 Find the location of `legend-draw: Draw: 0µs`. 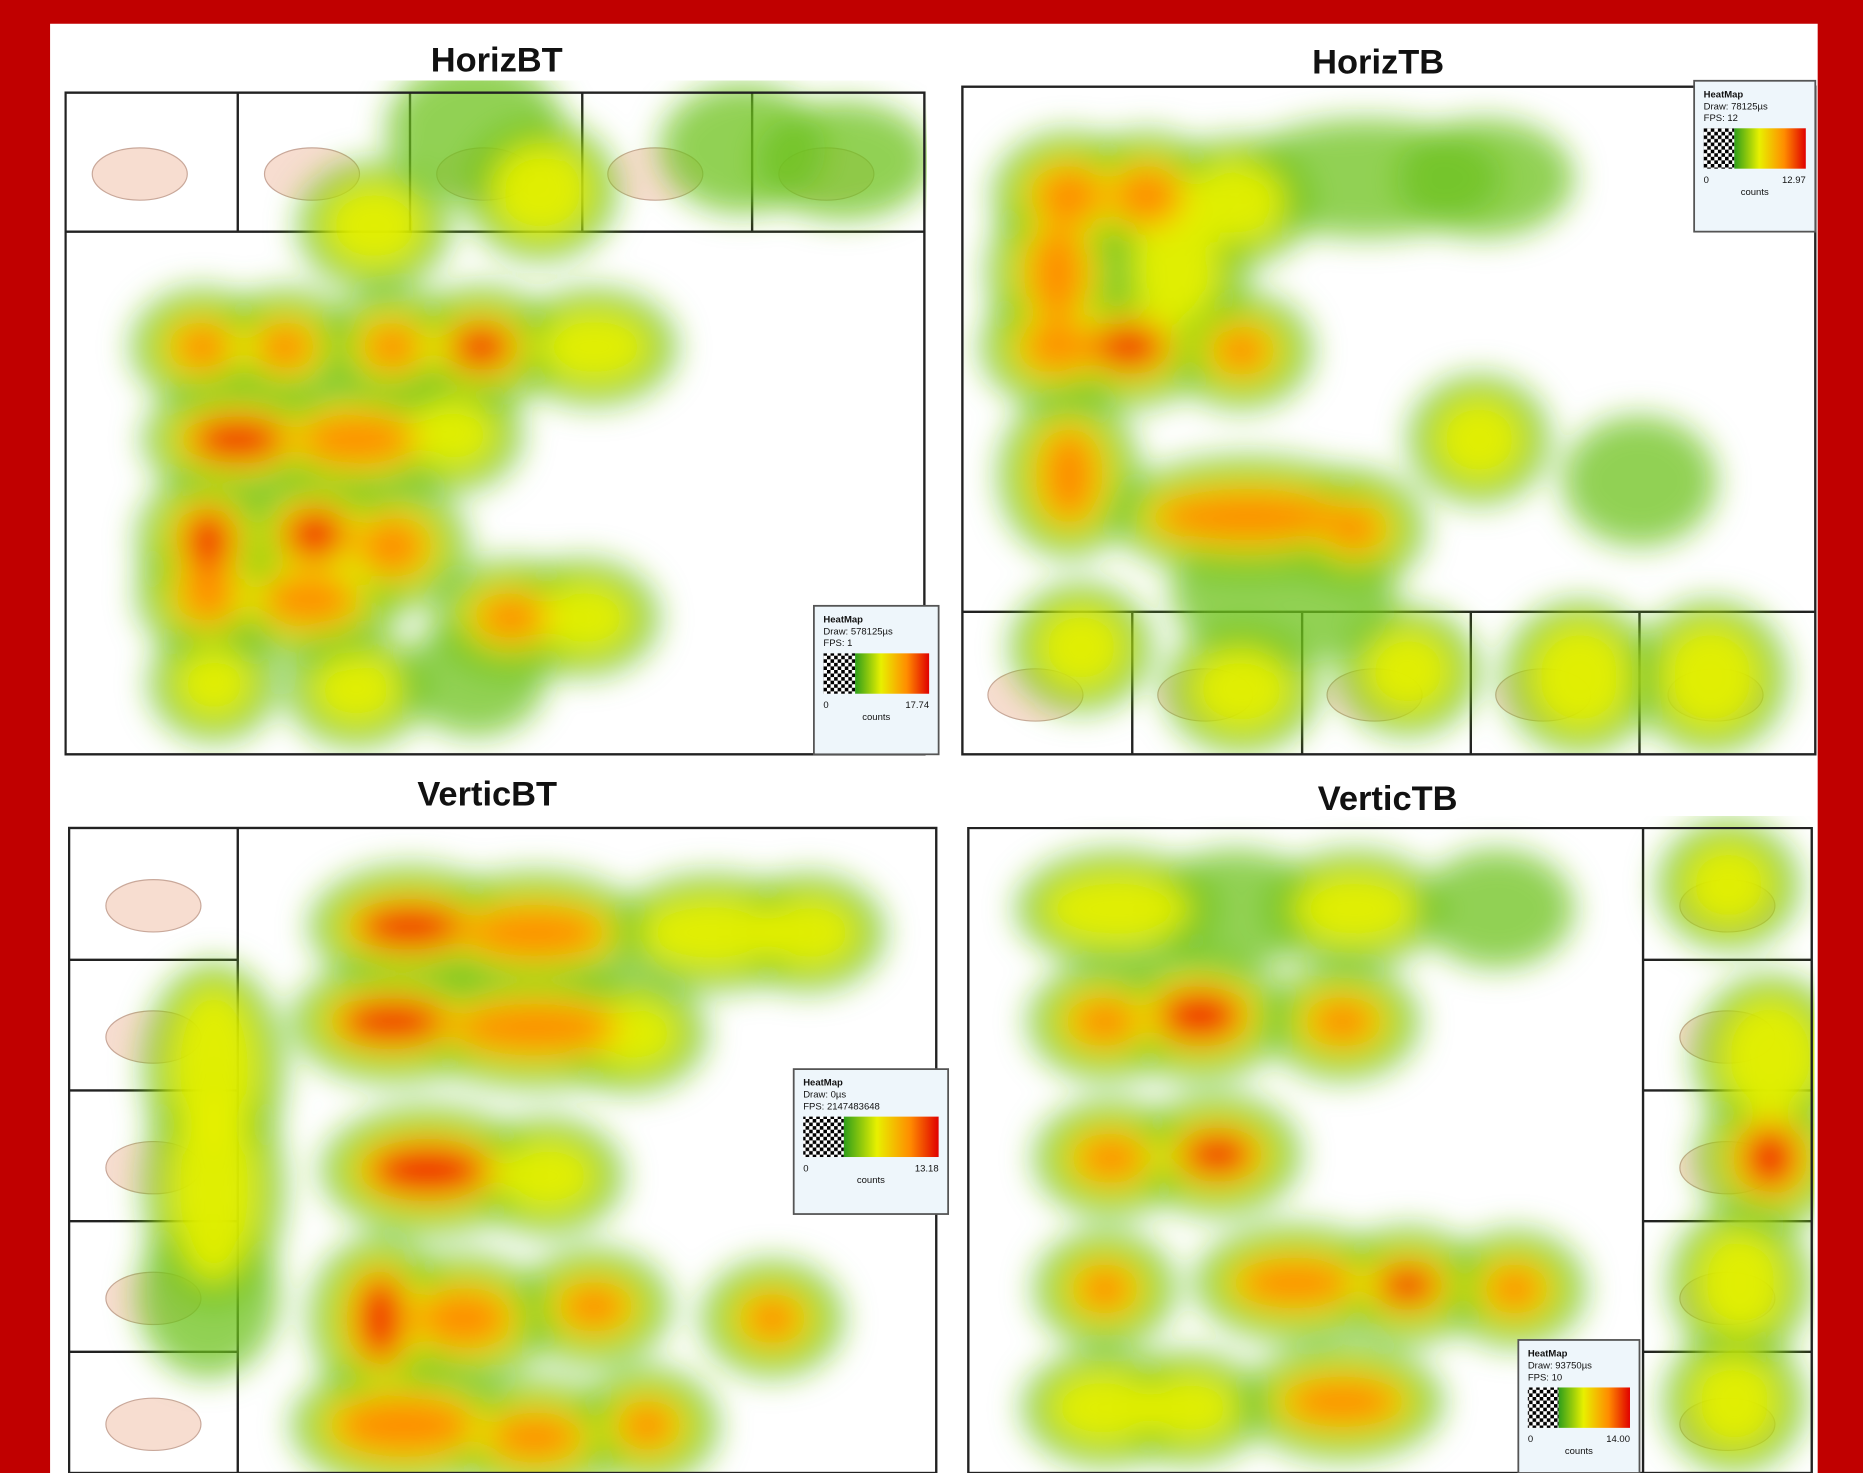

legend-draw: Draw: 0µs is located at coordinates (824, 1095).